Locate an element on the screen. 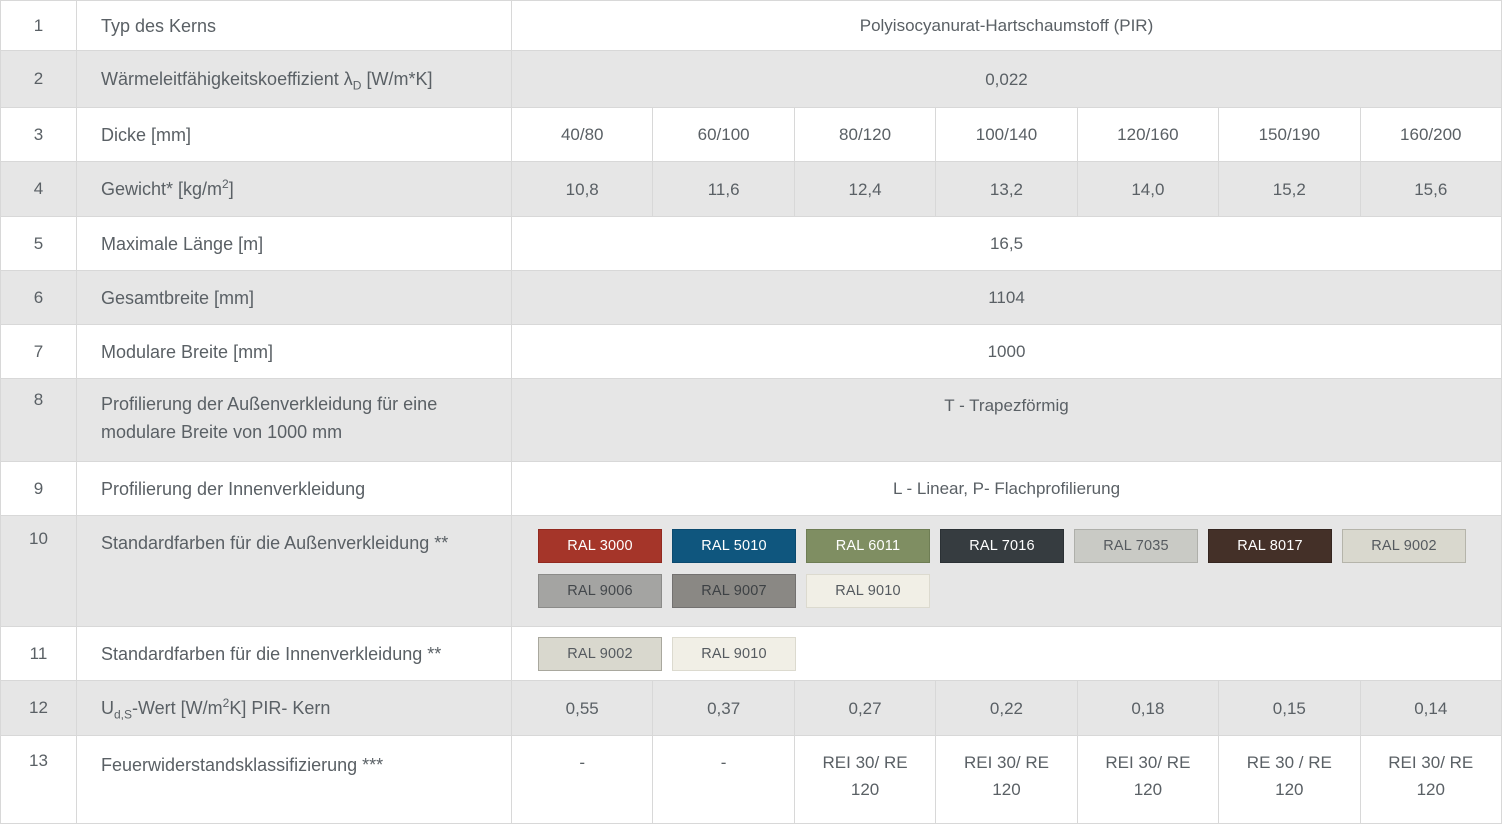 The width and height of the screenshot is (1502, 824). table-row: 5 Maximale Länge [m] 16,5 is located at coordinates (751, 243).